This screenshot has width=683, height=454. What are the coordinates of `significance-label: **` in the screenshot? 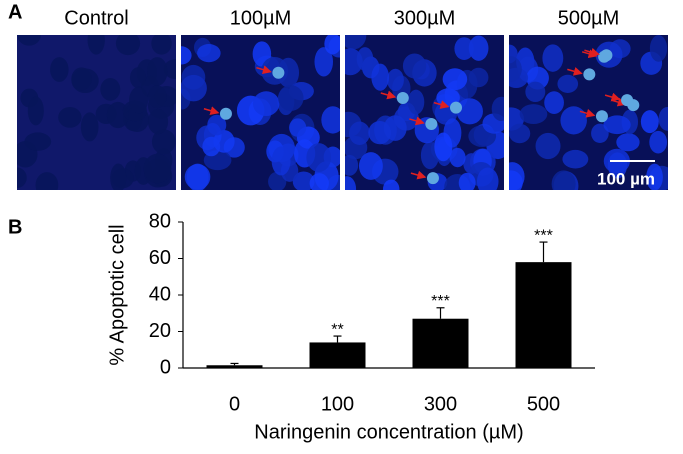 It's located at (337, 329).